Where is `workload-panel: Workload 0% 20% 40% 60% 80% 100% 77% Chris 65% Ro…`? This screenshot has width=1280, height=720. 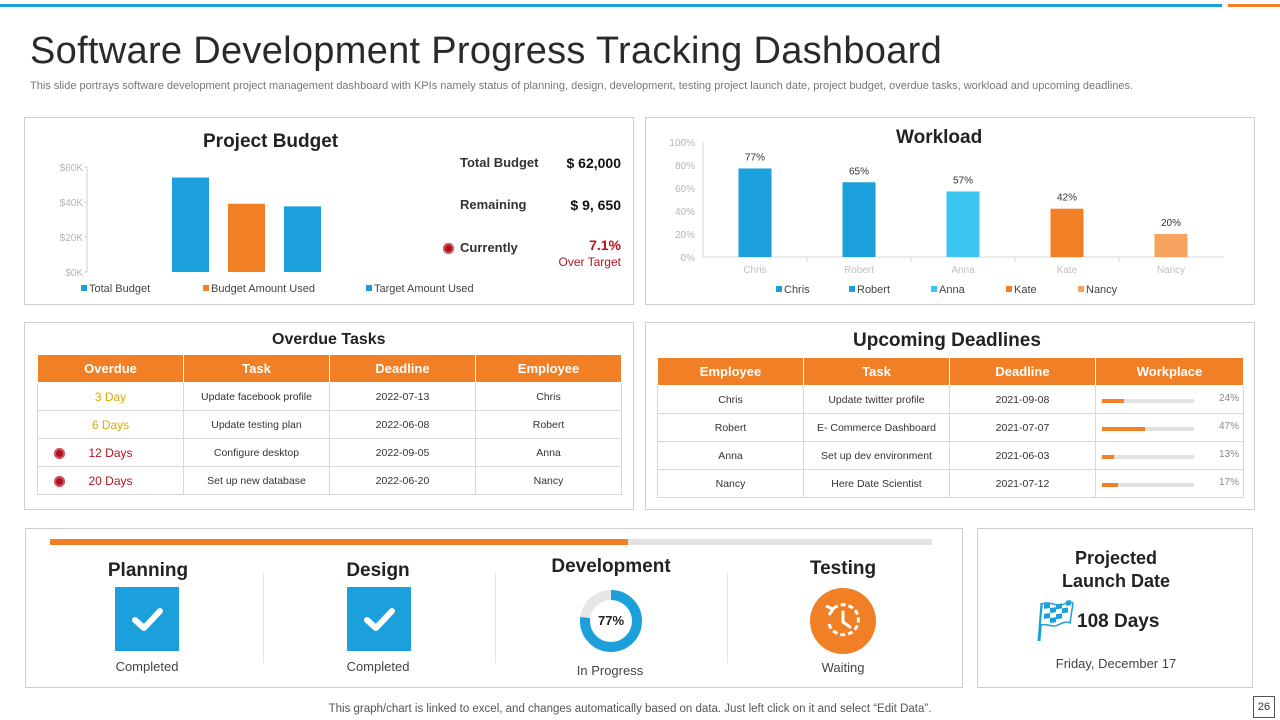
workload-panel: Workload 0% 20% 40% 60% 80% 100% 77% Chris 65% Ro… is located at coordinates (950, 211).